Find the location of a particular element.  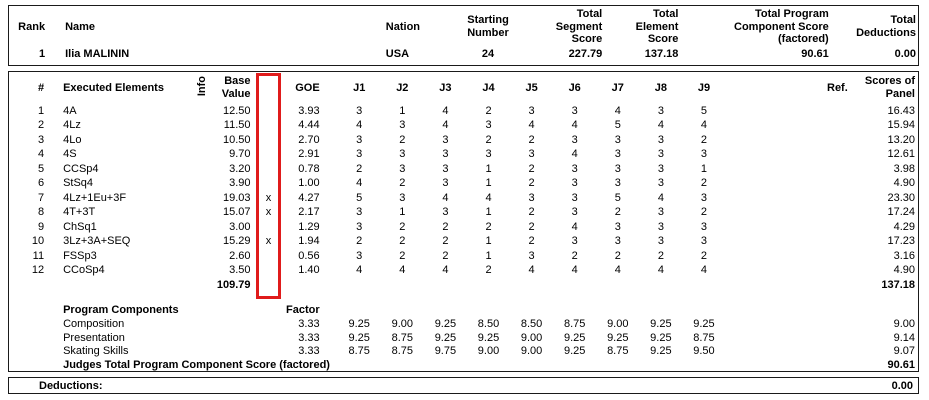

element-number: 4 is located at coordinates (41, 154).